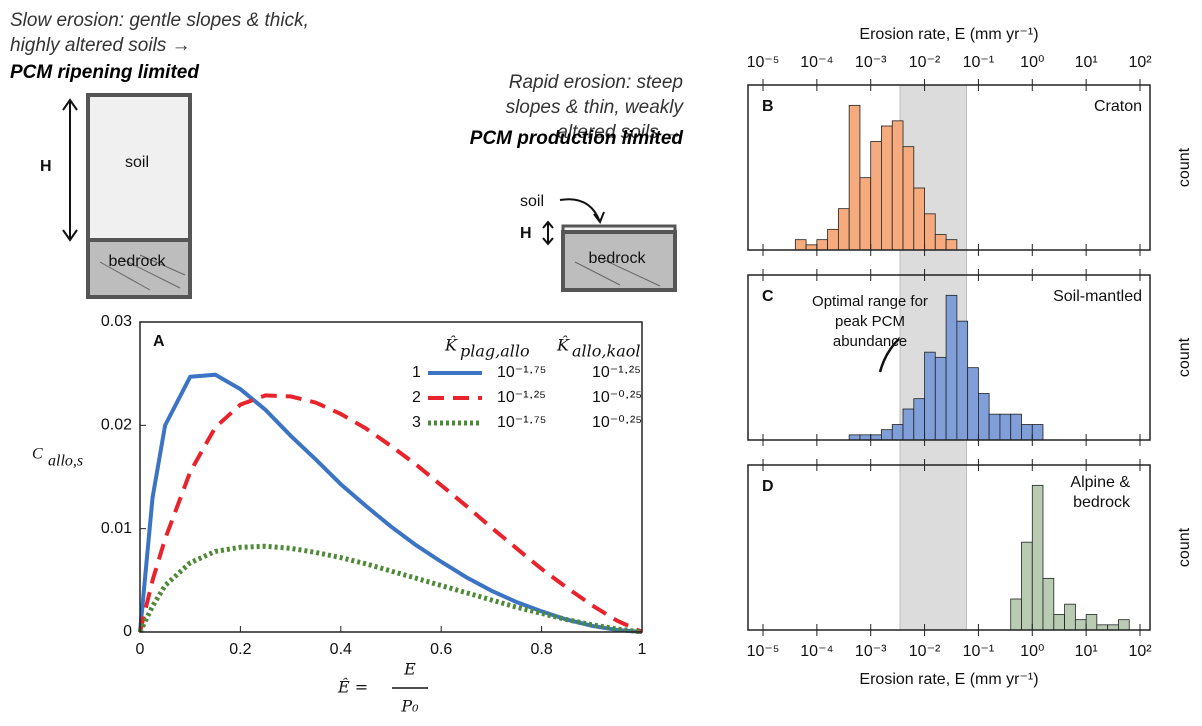 This screenshot has height=726, width=1202. What do you see at coordinates (768, 296) in the screenshot?
I see `panel-label: C` at bounding box center [768, 296].